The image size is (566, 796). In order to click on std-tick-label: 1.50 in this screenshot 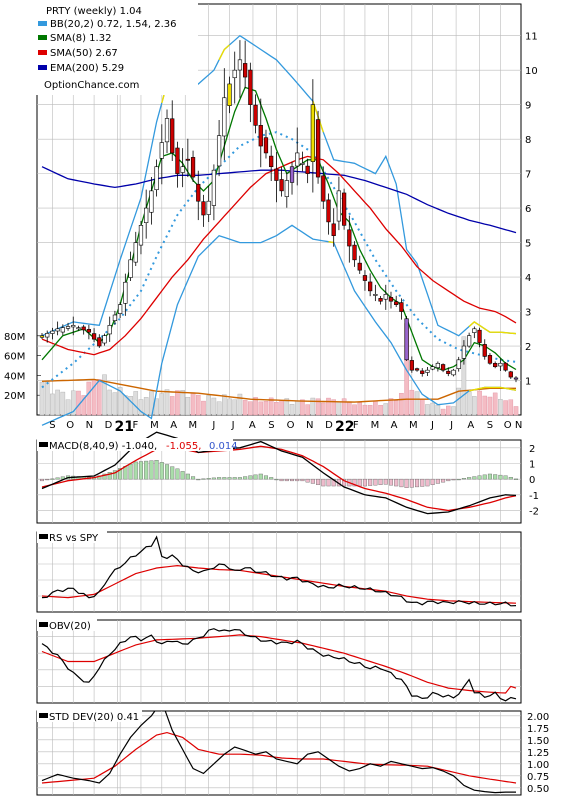, I will do `click(538, 741)`.